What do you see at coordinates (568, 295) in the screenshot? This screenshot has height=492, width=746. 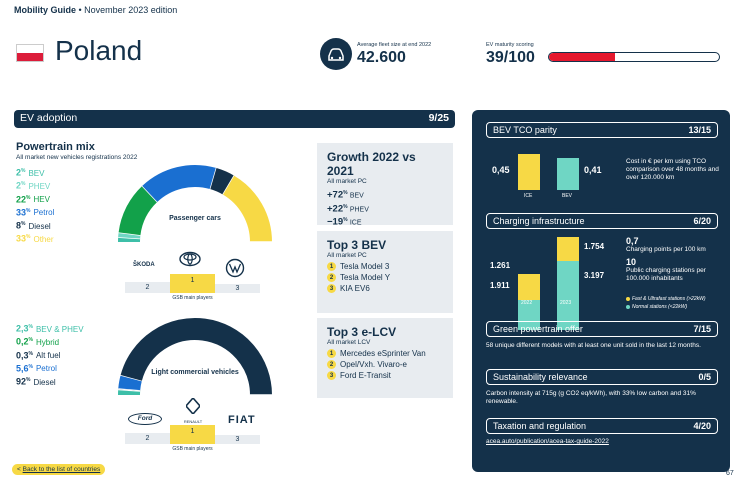 I see `charging-2023-normal-bar` at bounding box center [568, 295].